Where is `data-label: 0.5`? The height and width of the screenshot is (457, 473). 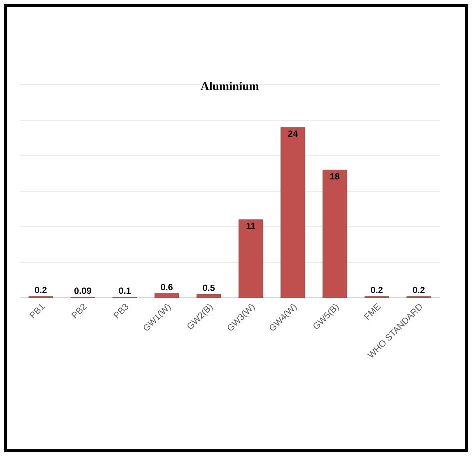 data-label: 0.5 is located at coordinates (209, 288).